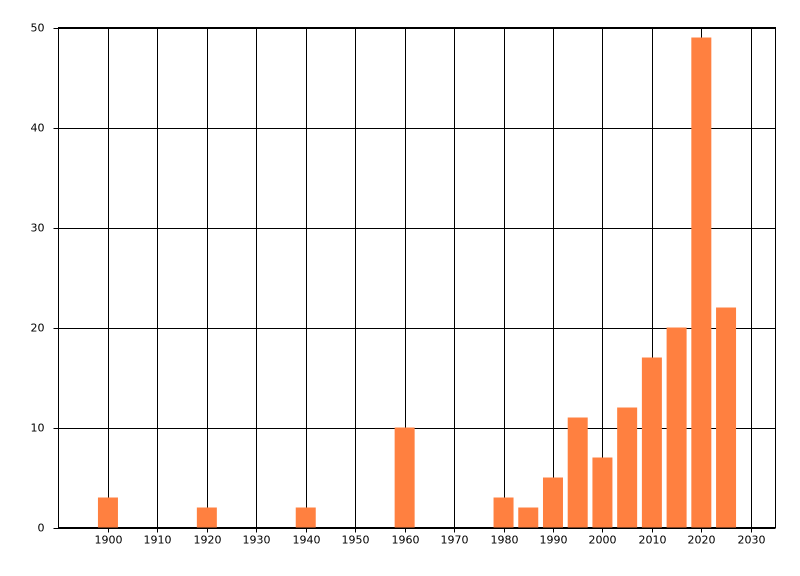 This screenshot has height=576, width=800. Describe the element at coordinates (307, 540) in the screenshot. I see `x-tick-label: 1940` at that location.